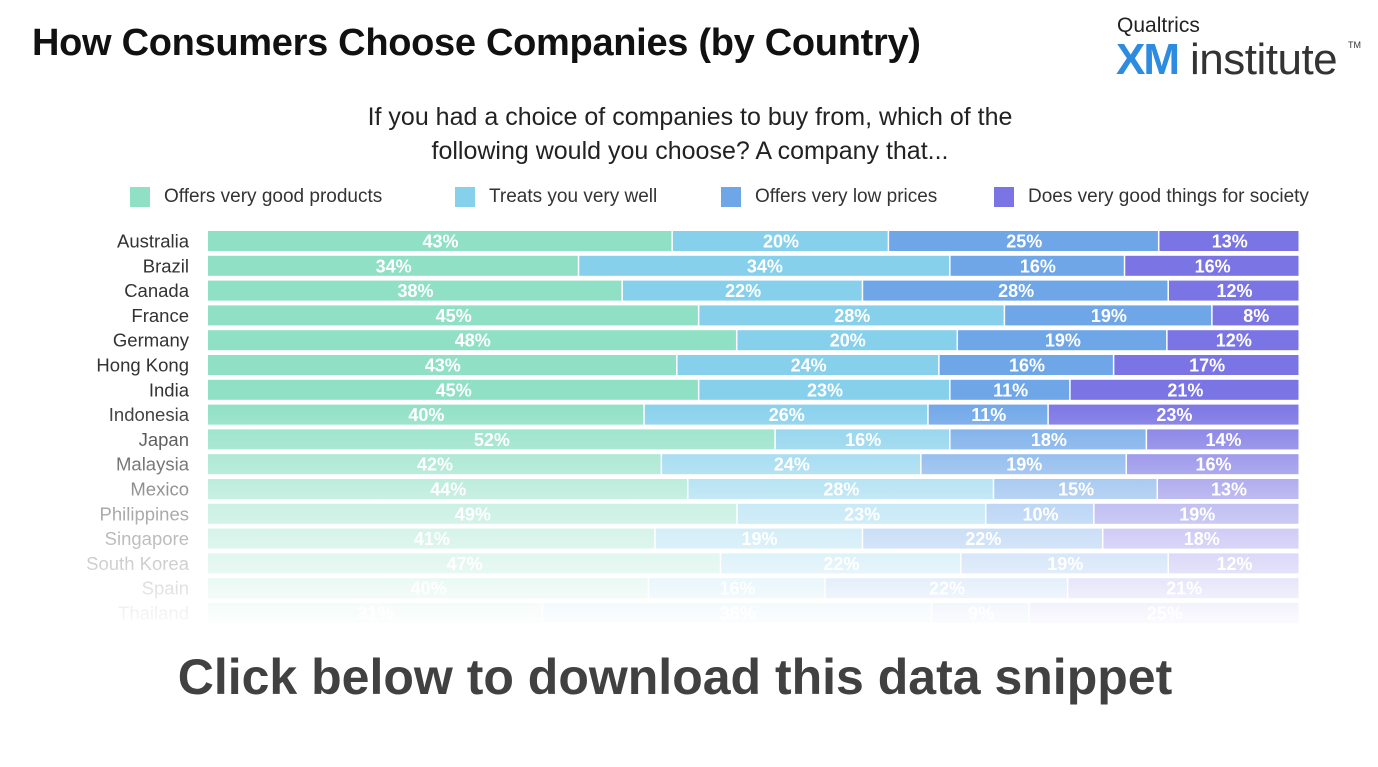 This screenshot has height=767, width=1378. I want to click on country-label: Canada, so click(157, 290).